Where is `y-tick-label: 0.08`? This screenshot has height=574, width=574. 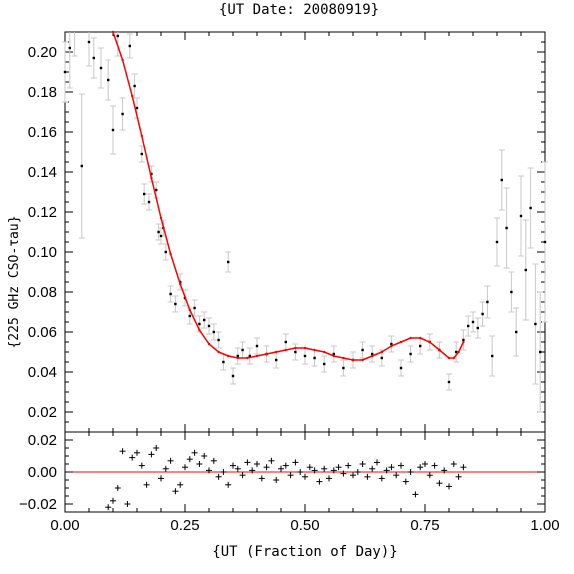
y-tick-label: 0.08 is located at coordinates (42, 292).